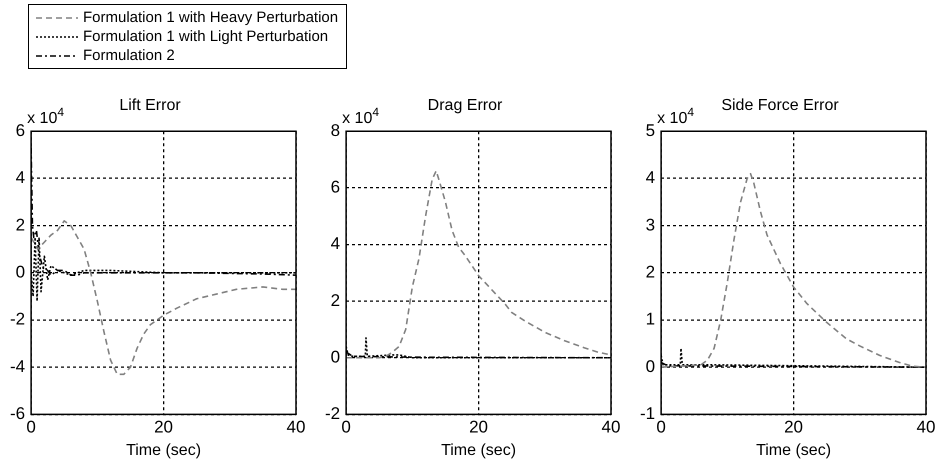 Image resolution: width=940 pixels, height=466 pixels. Describe the element at coordinates (651, 224) in the screenshot. I see `y-tick-label: 3` at that location.